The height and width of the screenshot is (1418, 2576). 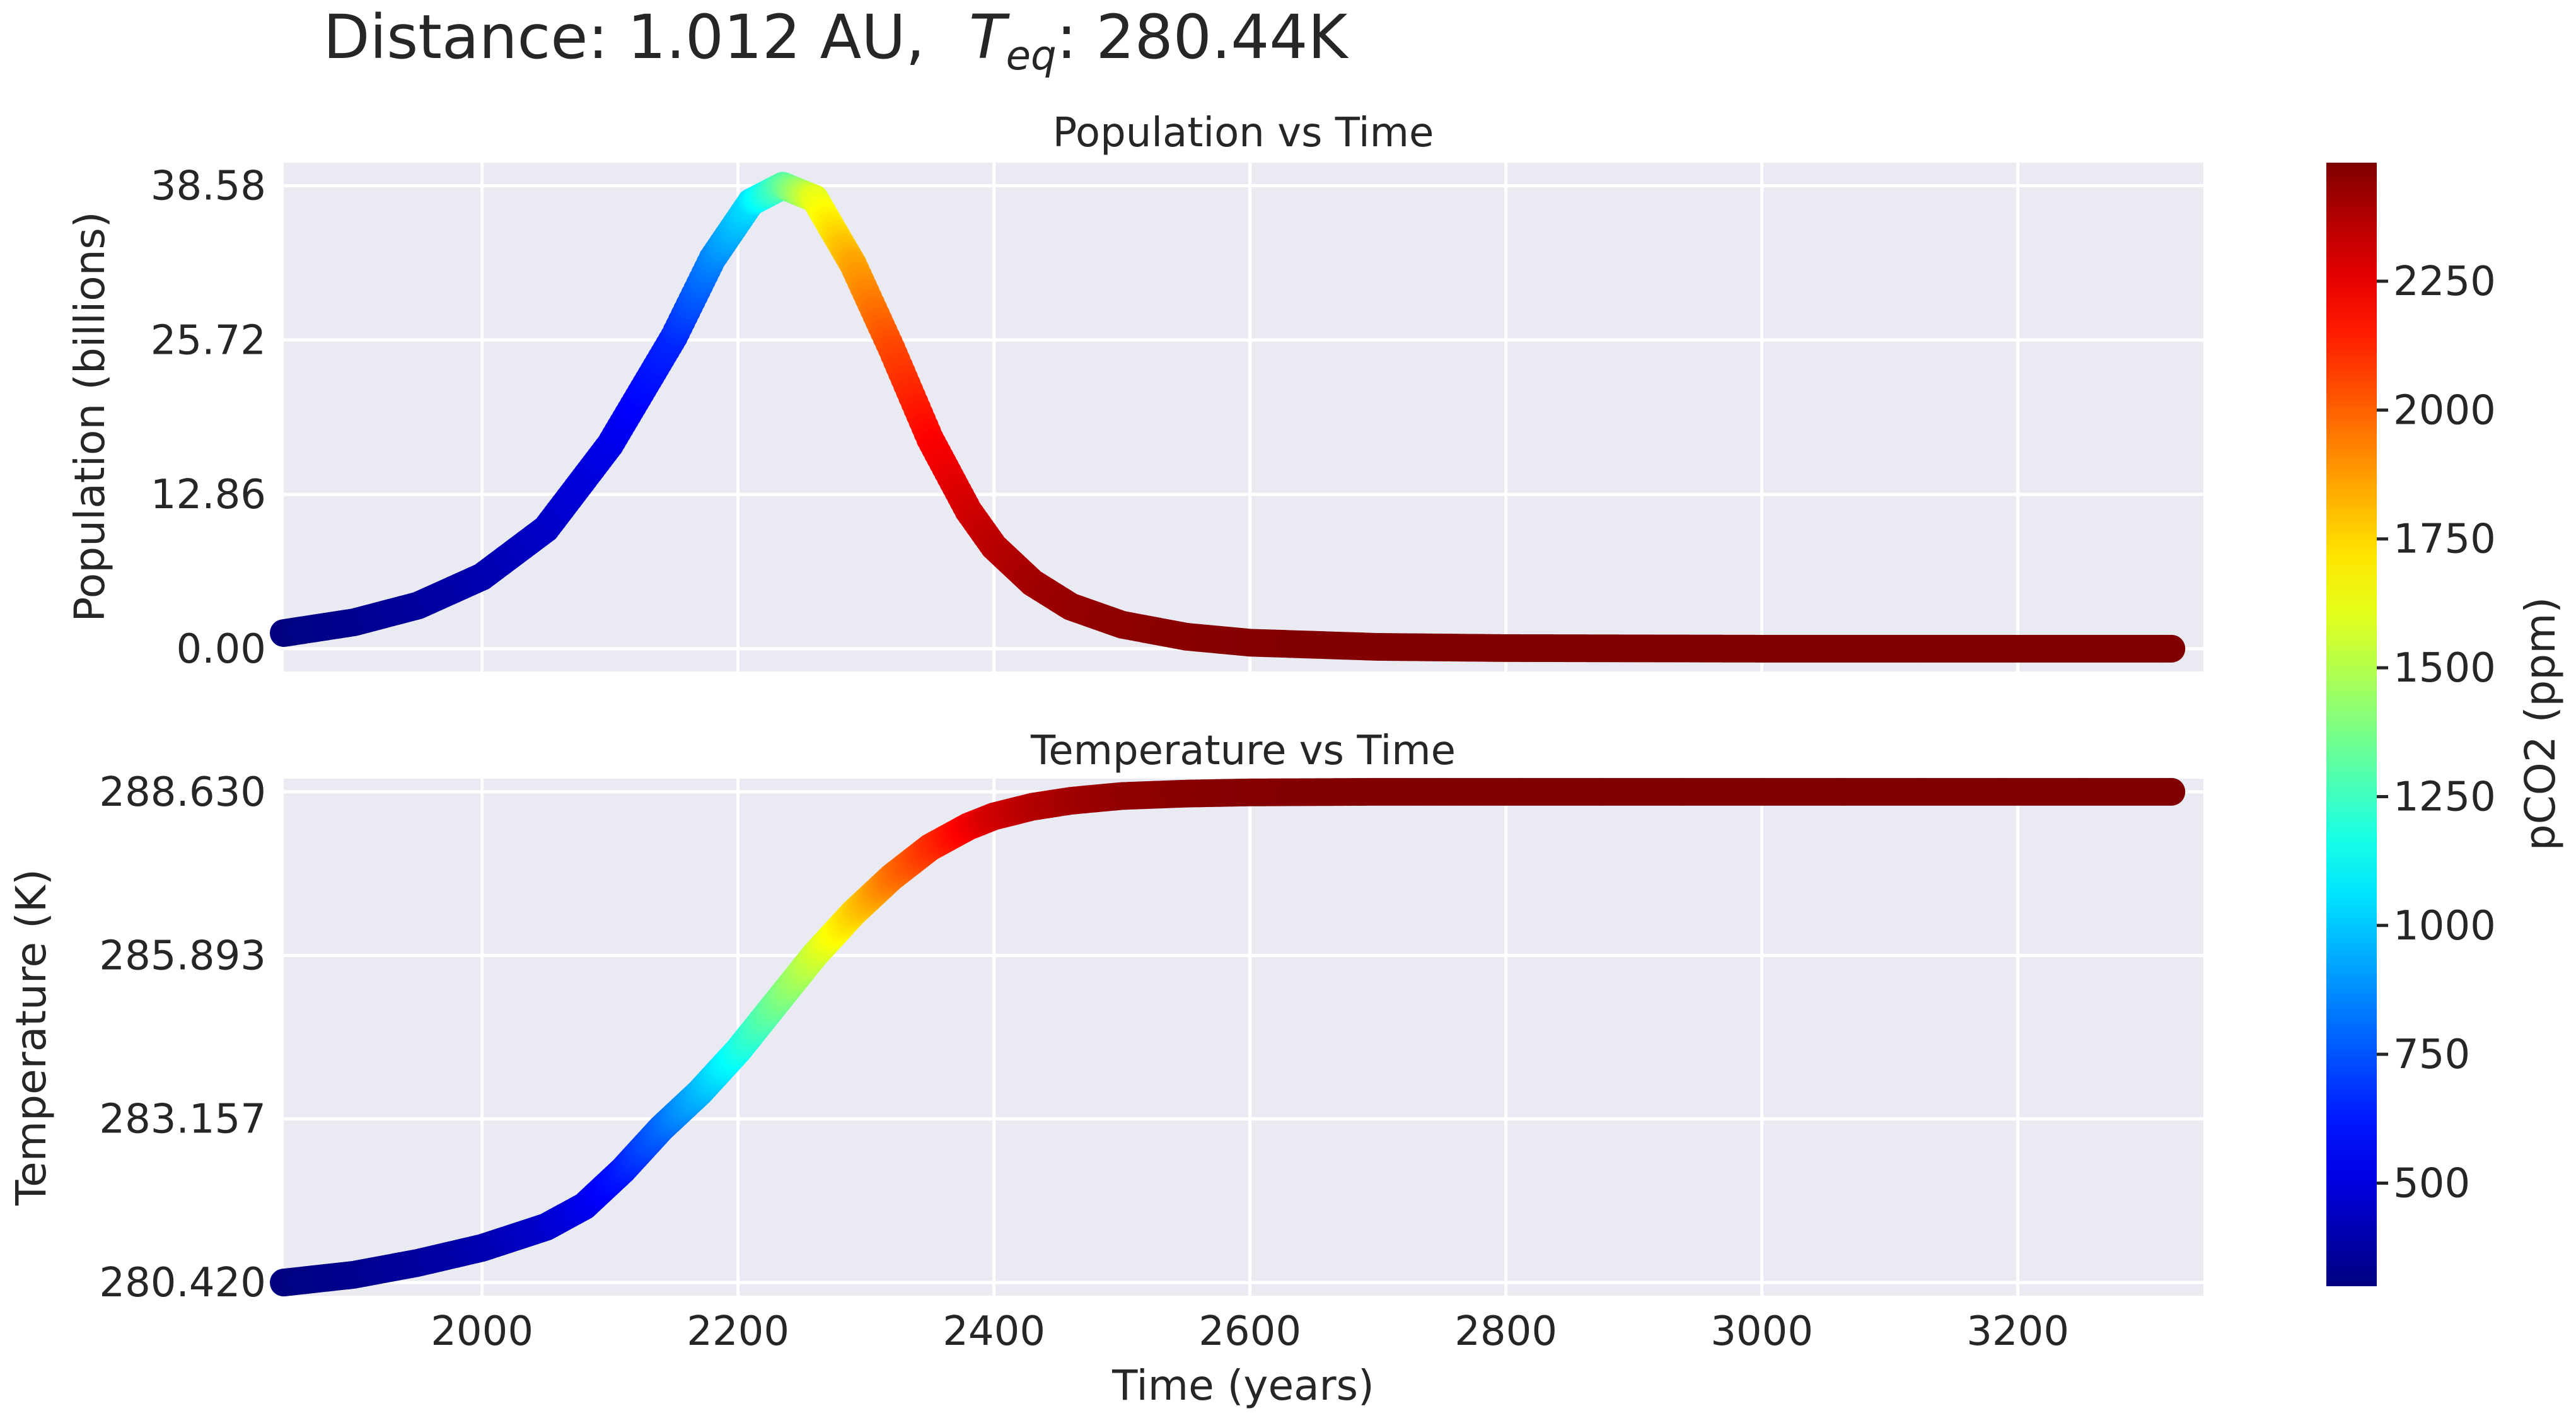 I want to click on x-tick-label: 2600, so click(x=1249, y=1331).